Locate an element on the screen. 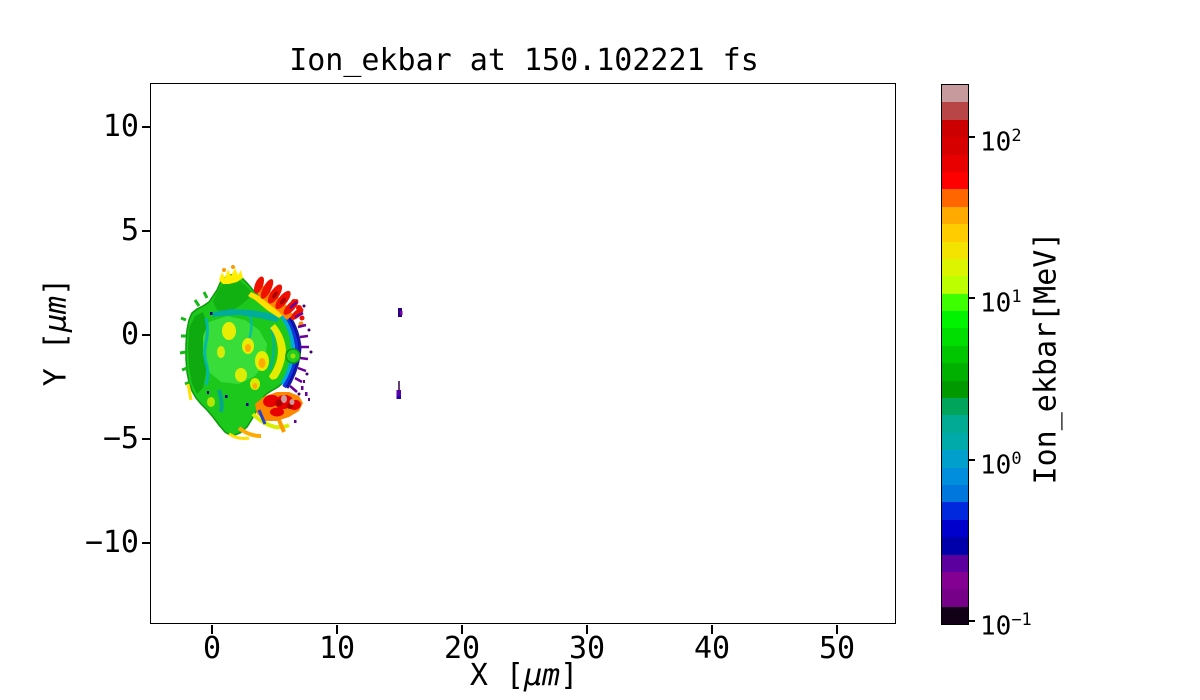  colorbar-tick-label: 10² is located at coordinates (1001, 142).